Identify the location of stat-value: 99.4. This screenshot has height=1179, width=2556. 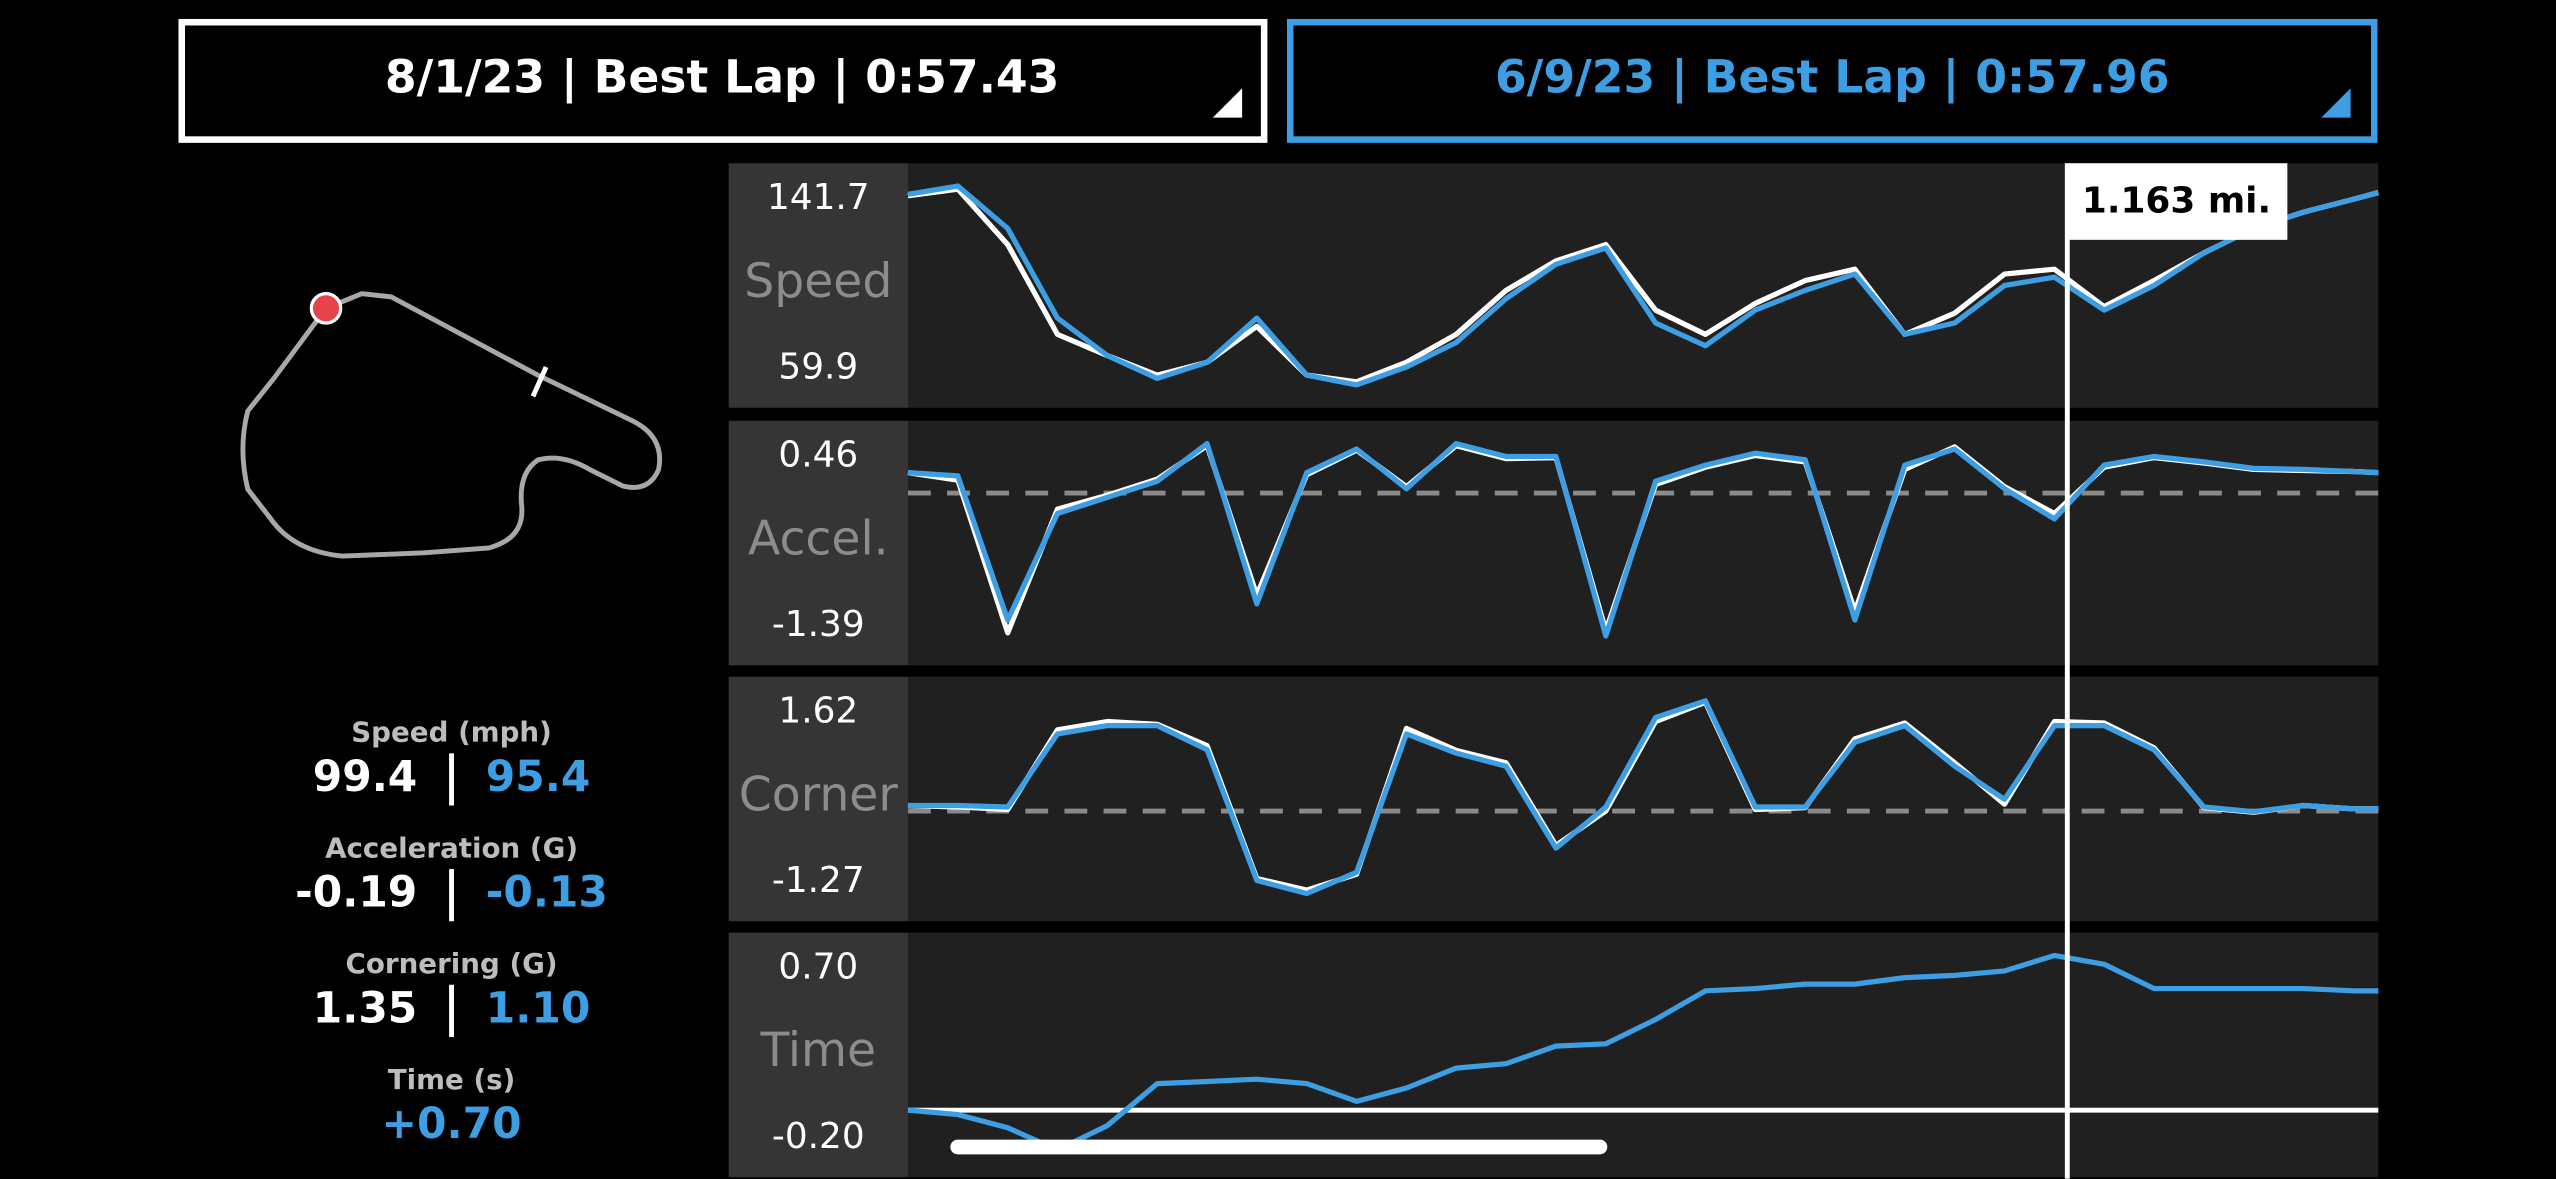
(365, 776).